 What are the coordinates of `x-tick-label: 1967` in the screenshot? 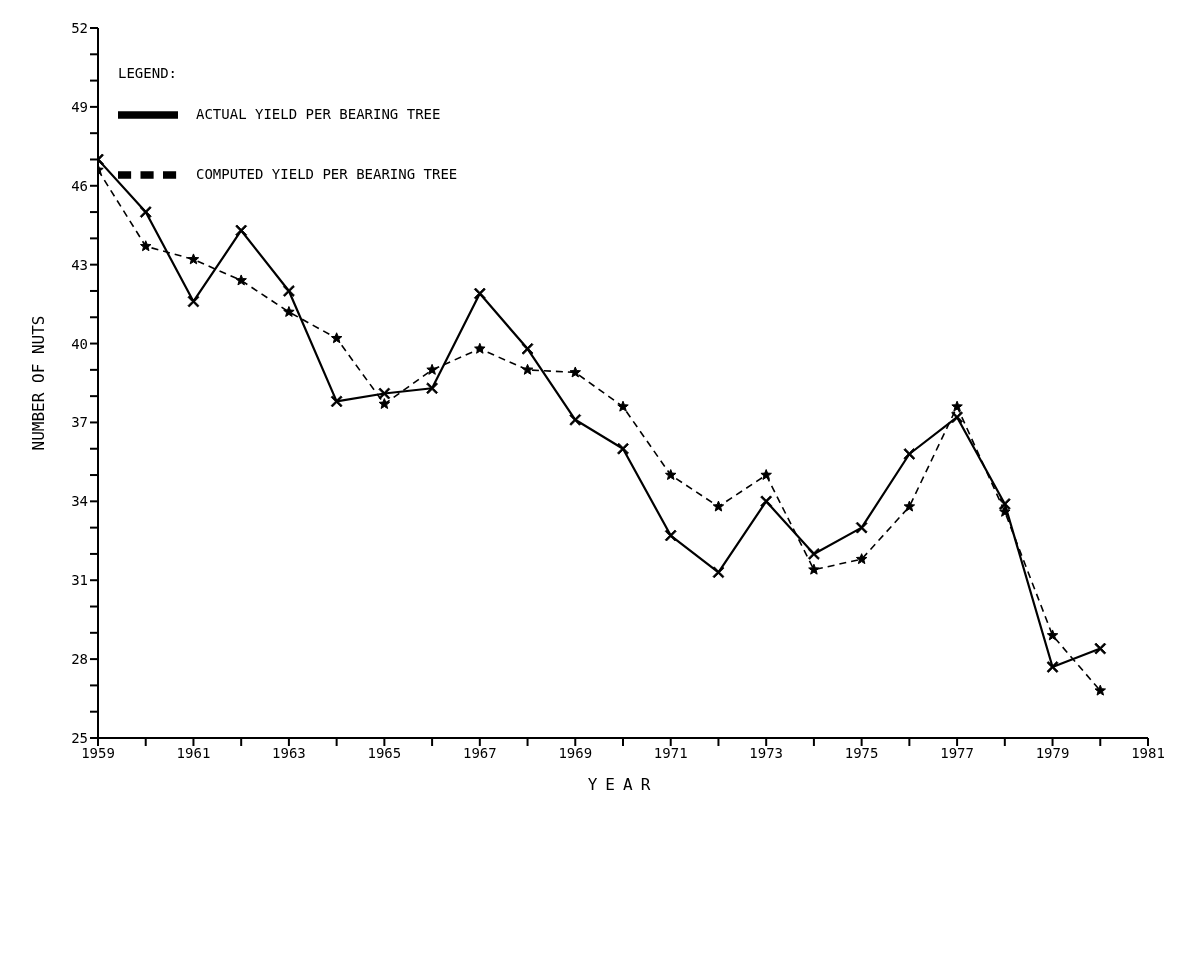 It's located at (479, 752).